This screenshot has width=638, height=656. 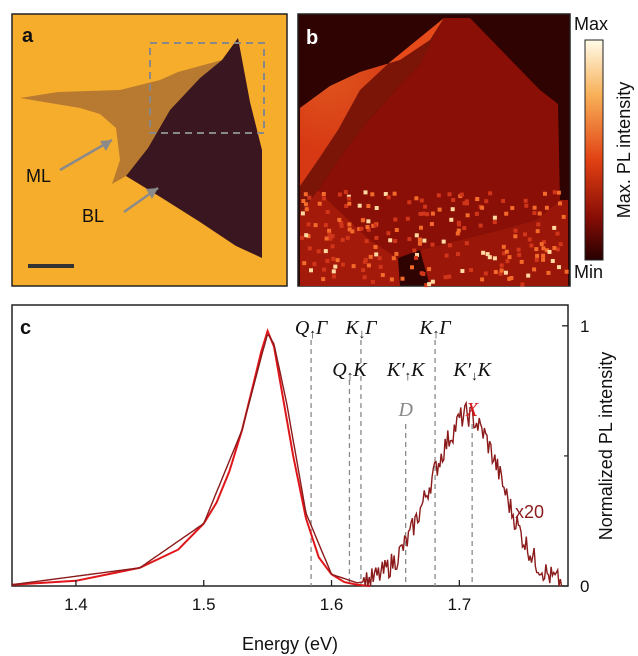 What do you see at coordinates (435, 329) in the screenshot?
I see `marker-label: K↑Γ` at bounding box center [435, 329].